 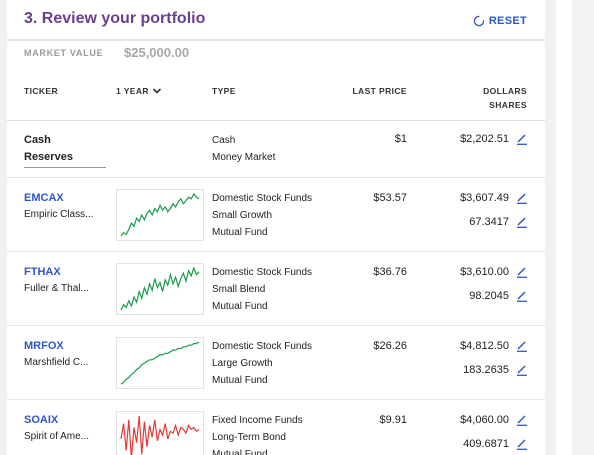 I want to click on period-dropdown: 1 YEAR, so click(x=139, y=91).